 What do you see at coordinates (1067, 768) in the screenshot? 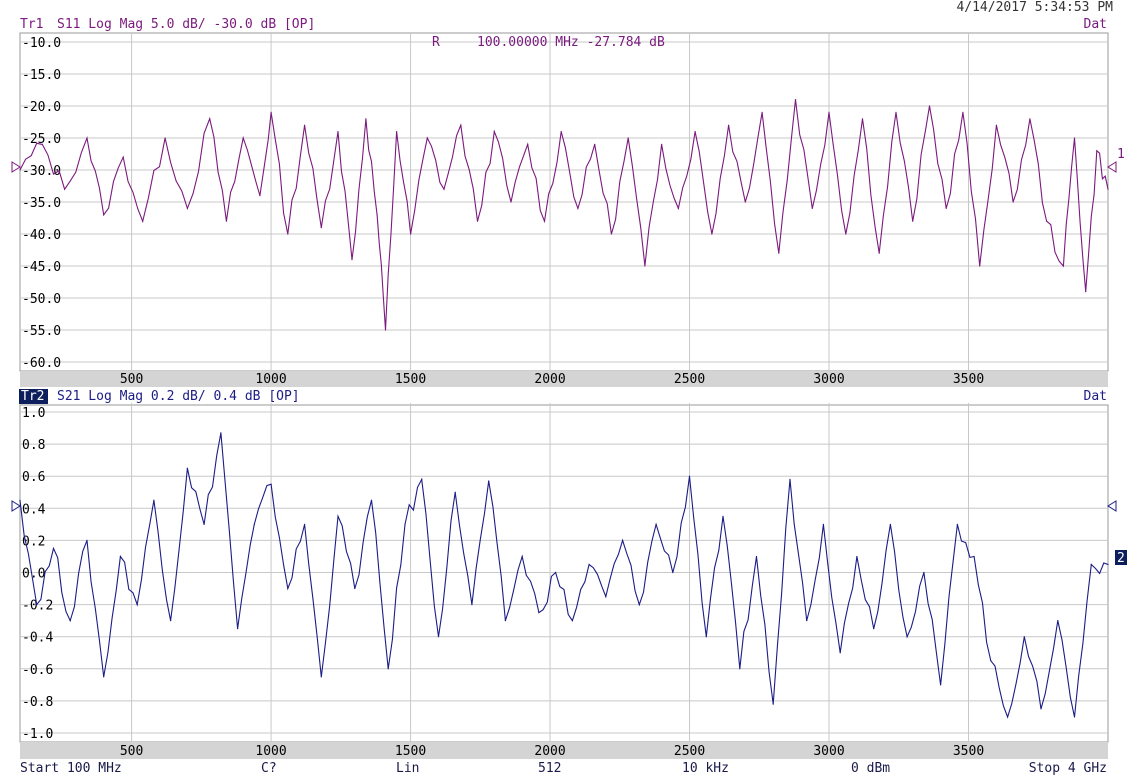
I see `footer-stop: Stop 4 GHz` at bounding box center [1067, 768].